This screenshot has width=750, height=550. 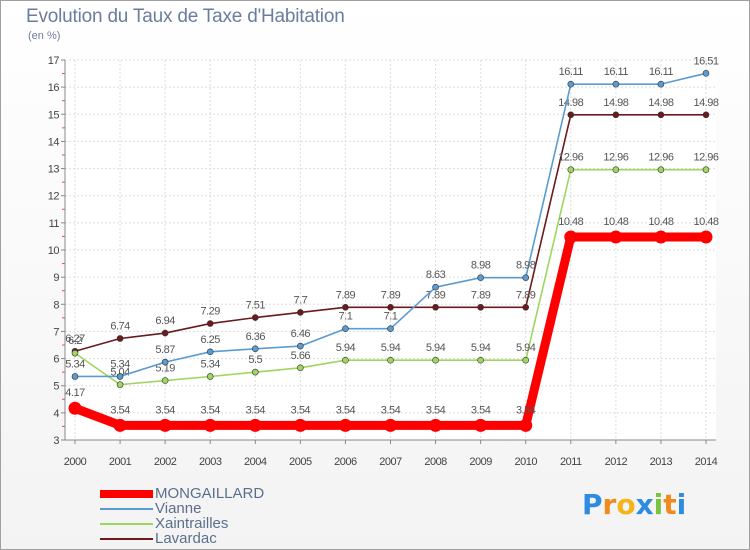 What do you see at coordinates (300, 300) in the screenshot?
I see `data-label-lavardac: 7.7` at bounding box center [300, 300].